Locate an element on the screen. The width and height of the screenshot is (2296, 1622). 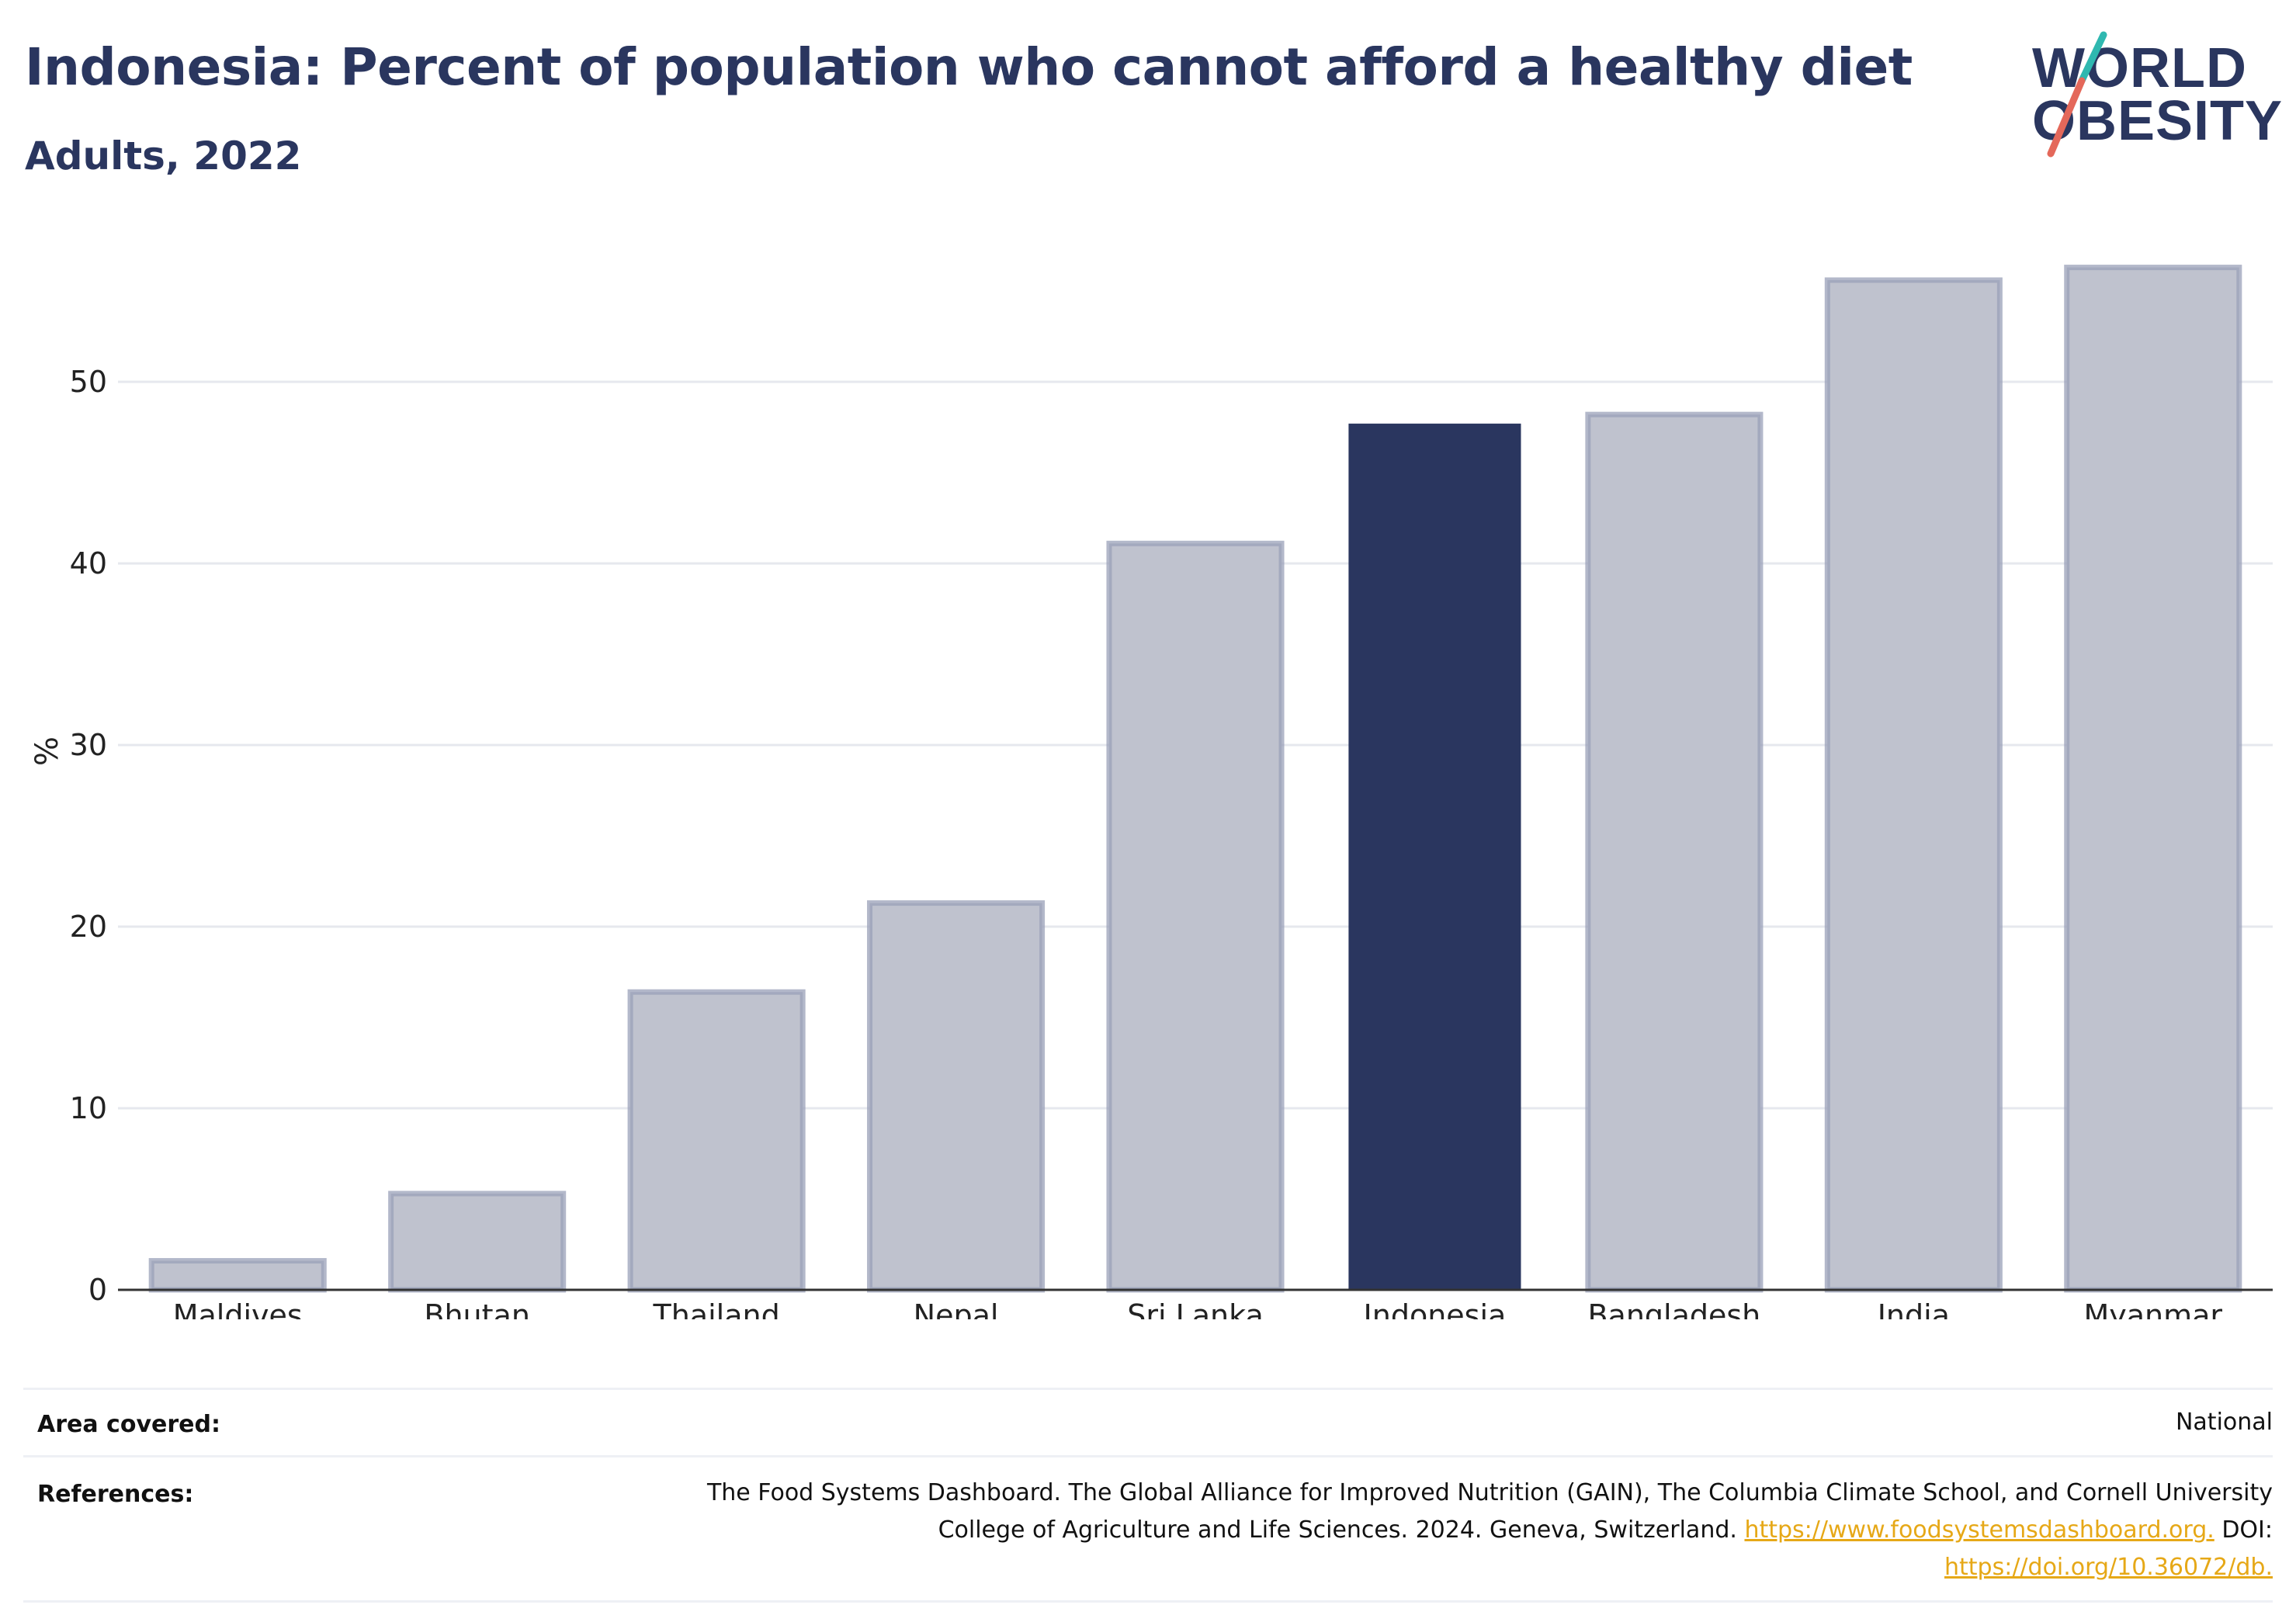
x-tick-label: Bhutan is located at coordinates (477, 1308).